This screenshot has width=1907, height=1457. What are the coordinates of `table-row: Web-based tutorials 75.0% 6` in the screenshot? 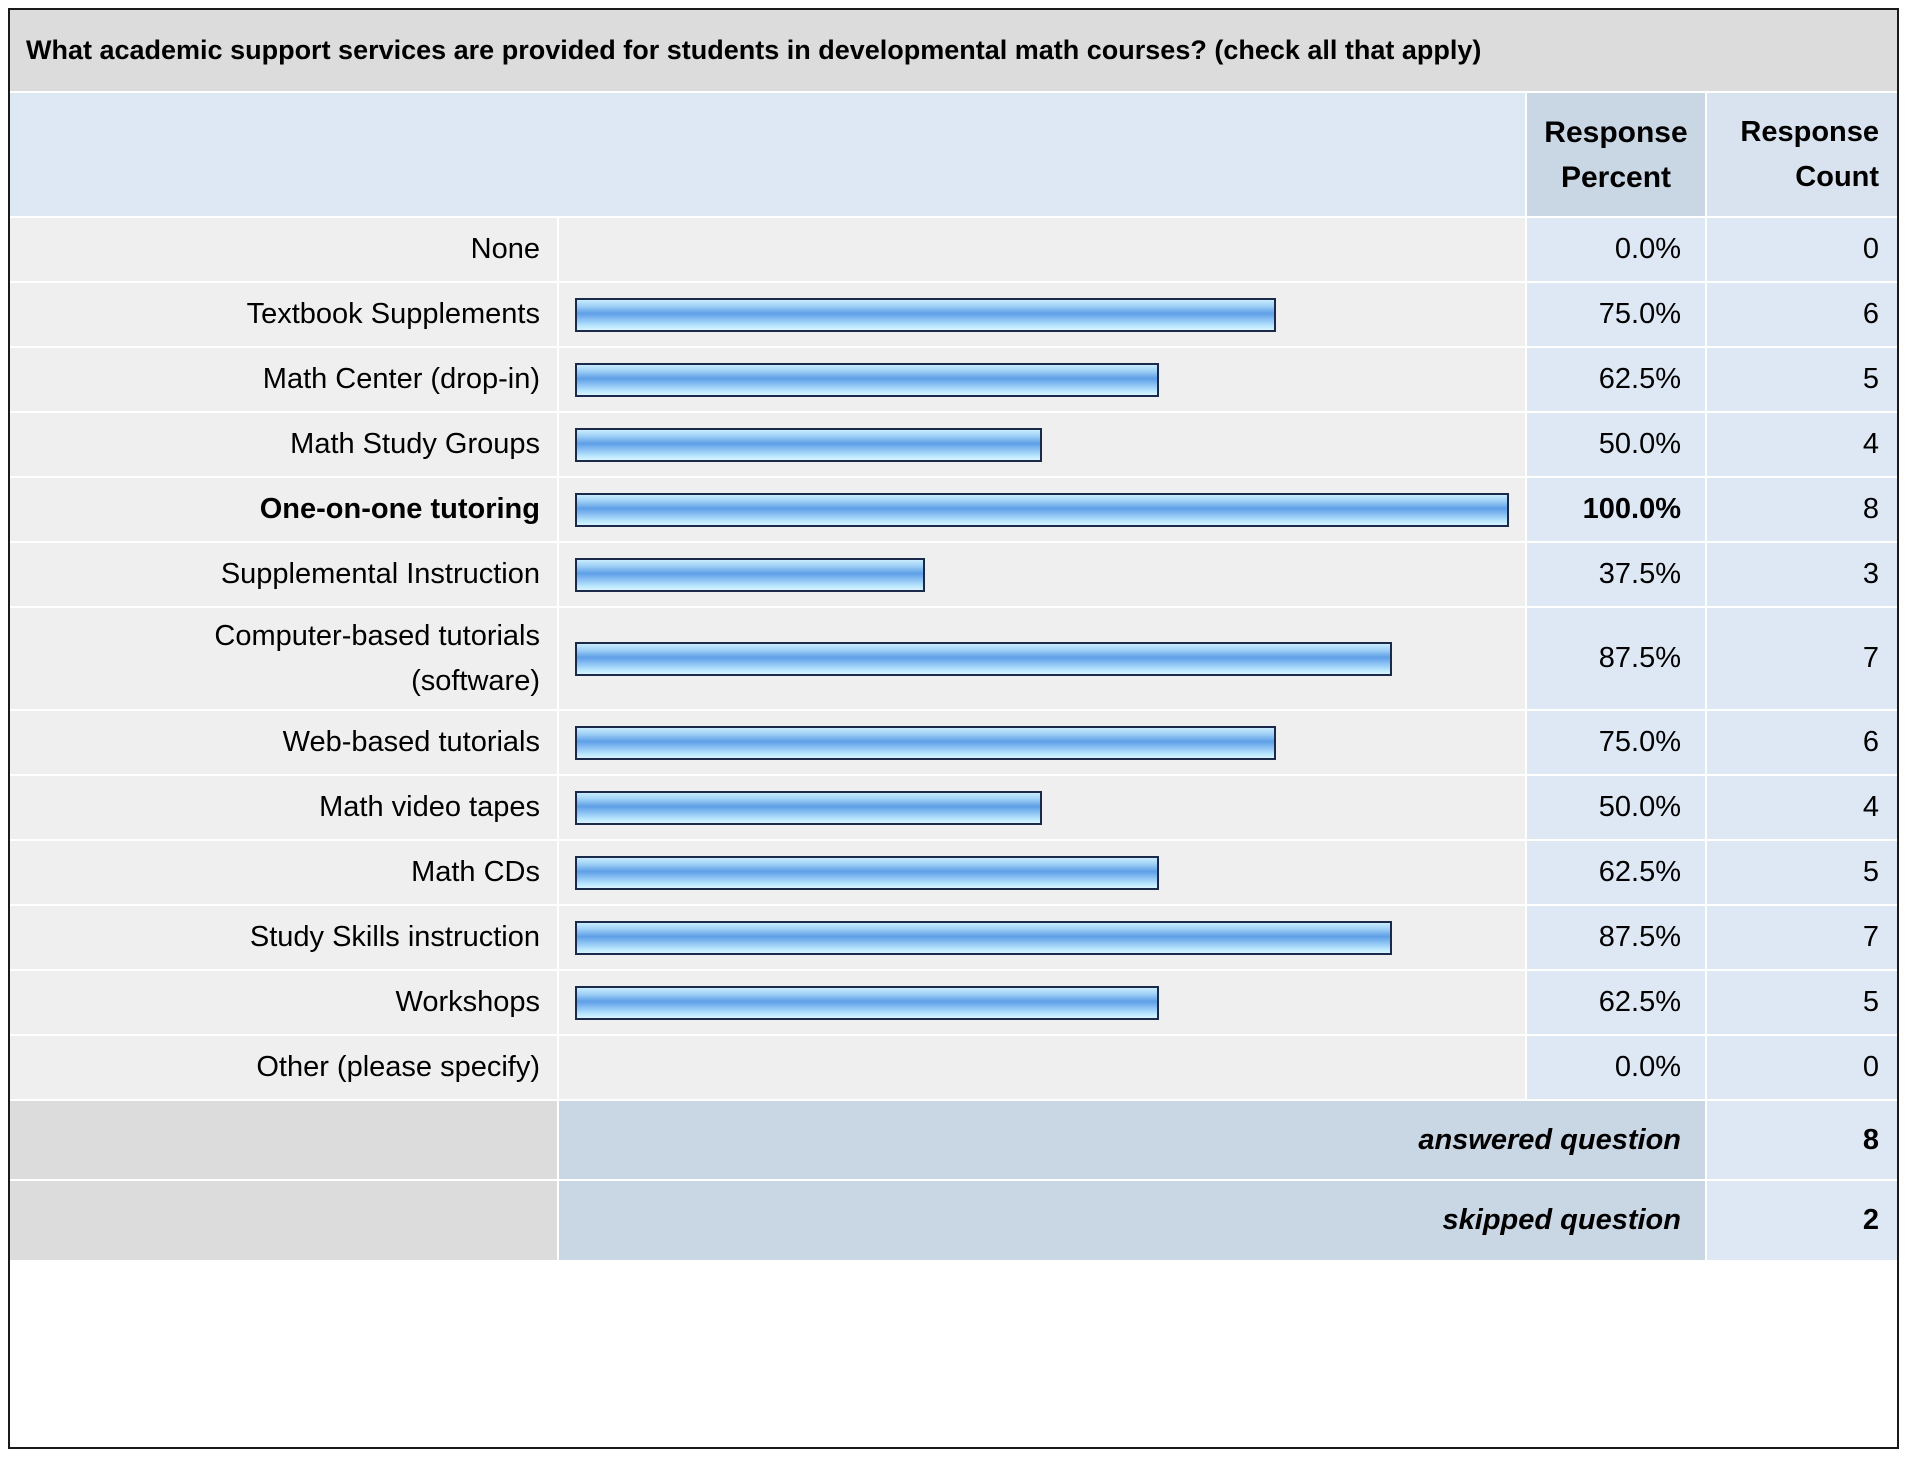 It's located at (953, 742).